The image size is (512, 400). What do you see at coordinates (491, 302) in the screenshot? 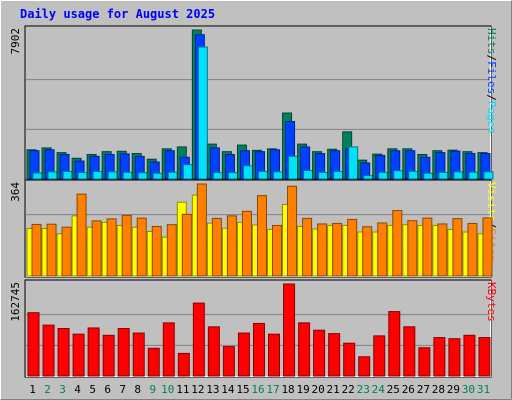
I see `legend-kbytes: KBytes` at bounding box center [491, 302].